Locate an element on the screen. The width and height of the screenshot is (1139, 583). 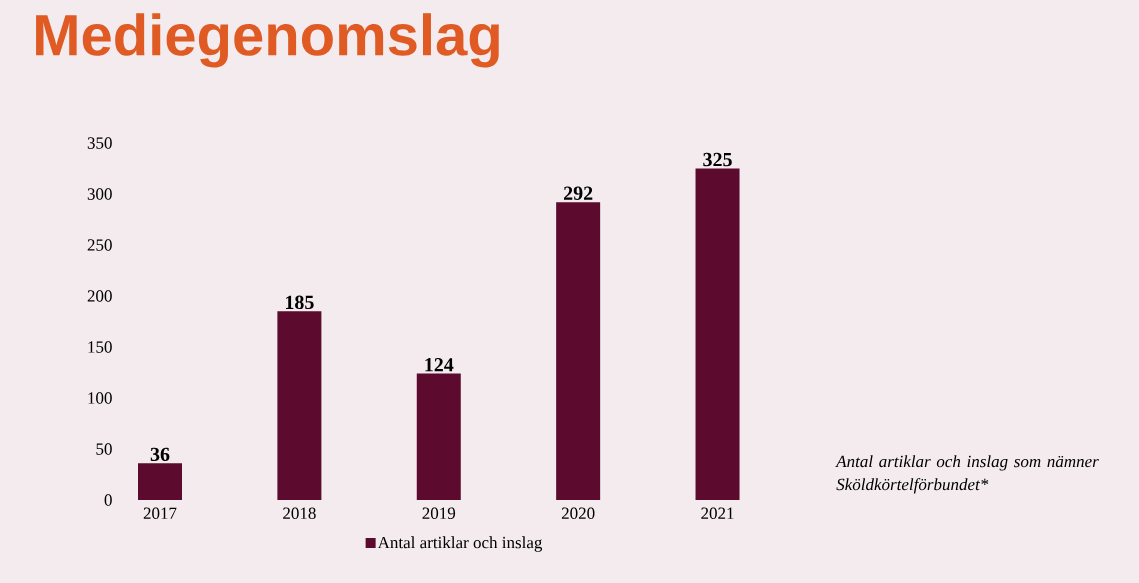
y-tick-label: 200 is located at coordinates (99, 296).